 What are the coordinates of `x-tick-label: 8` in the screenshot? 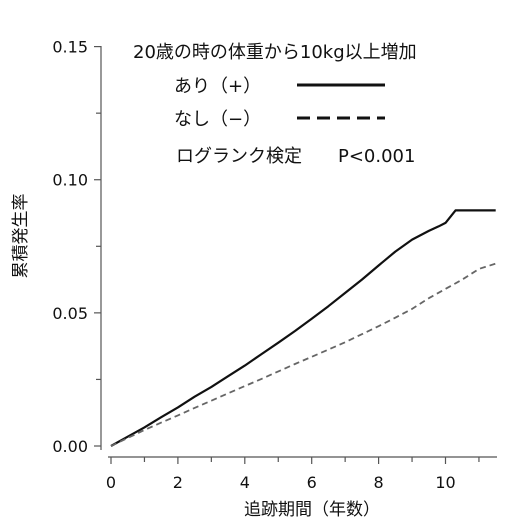 It's located at (379, 482).